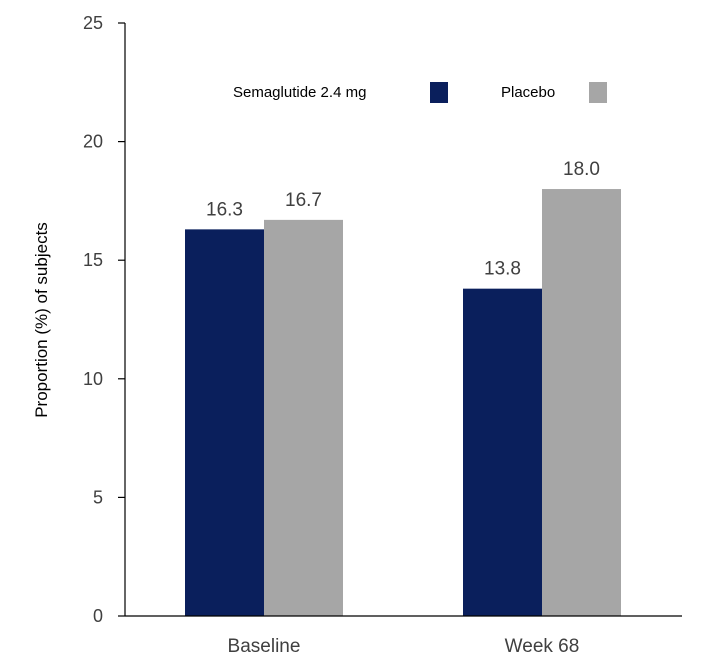 The image size is (712, 670). What do you see at coordinates (299, 92) in the screenshot?
I see `legend-label-semaglutide: Semaglutide 2.4 mg` at bounding box center [299, 92].